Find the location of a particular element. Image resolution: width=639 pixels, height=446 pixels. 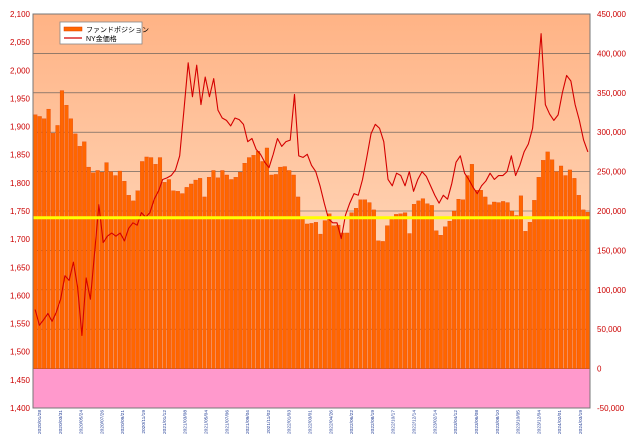

left-tick-label: 2,050 is located at coordinates (20, 42).